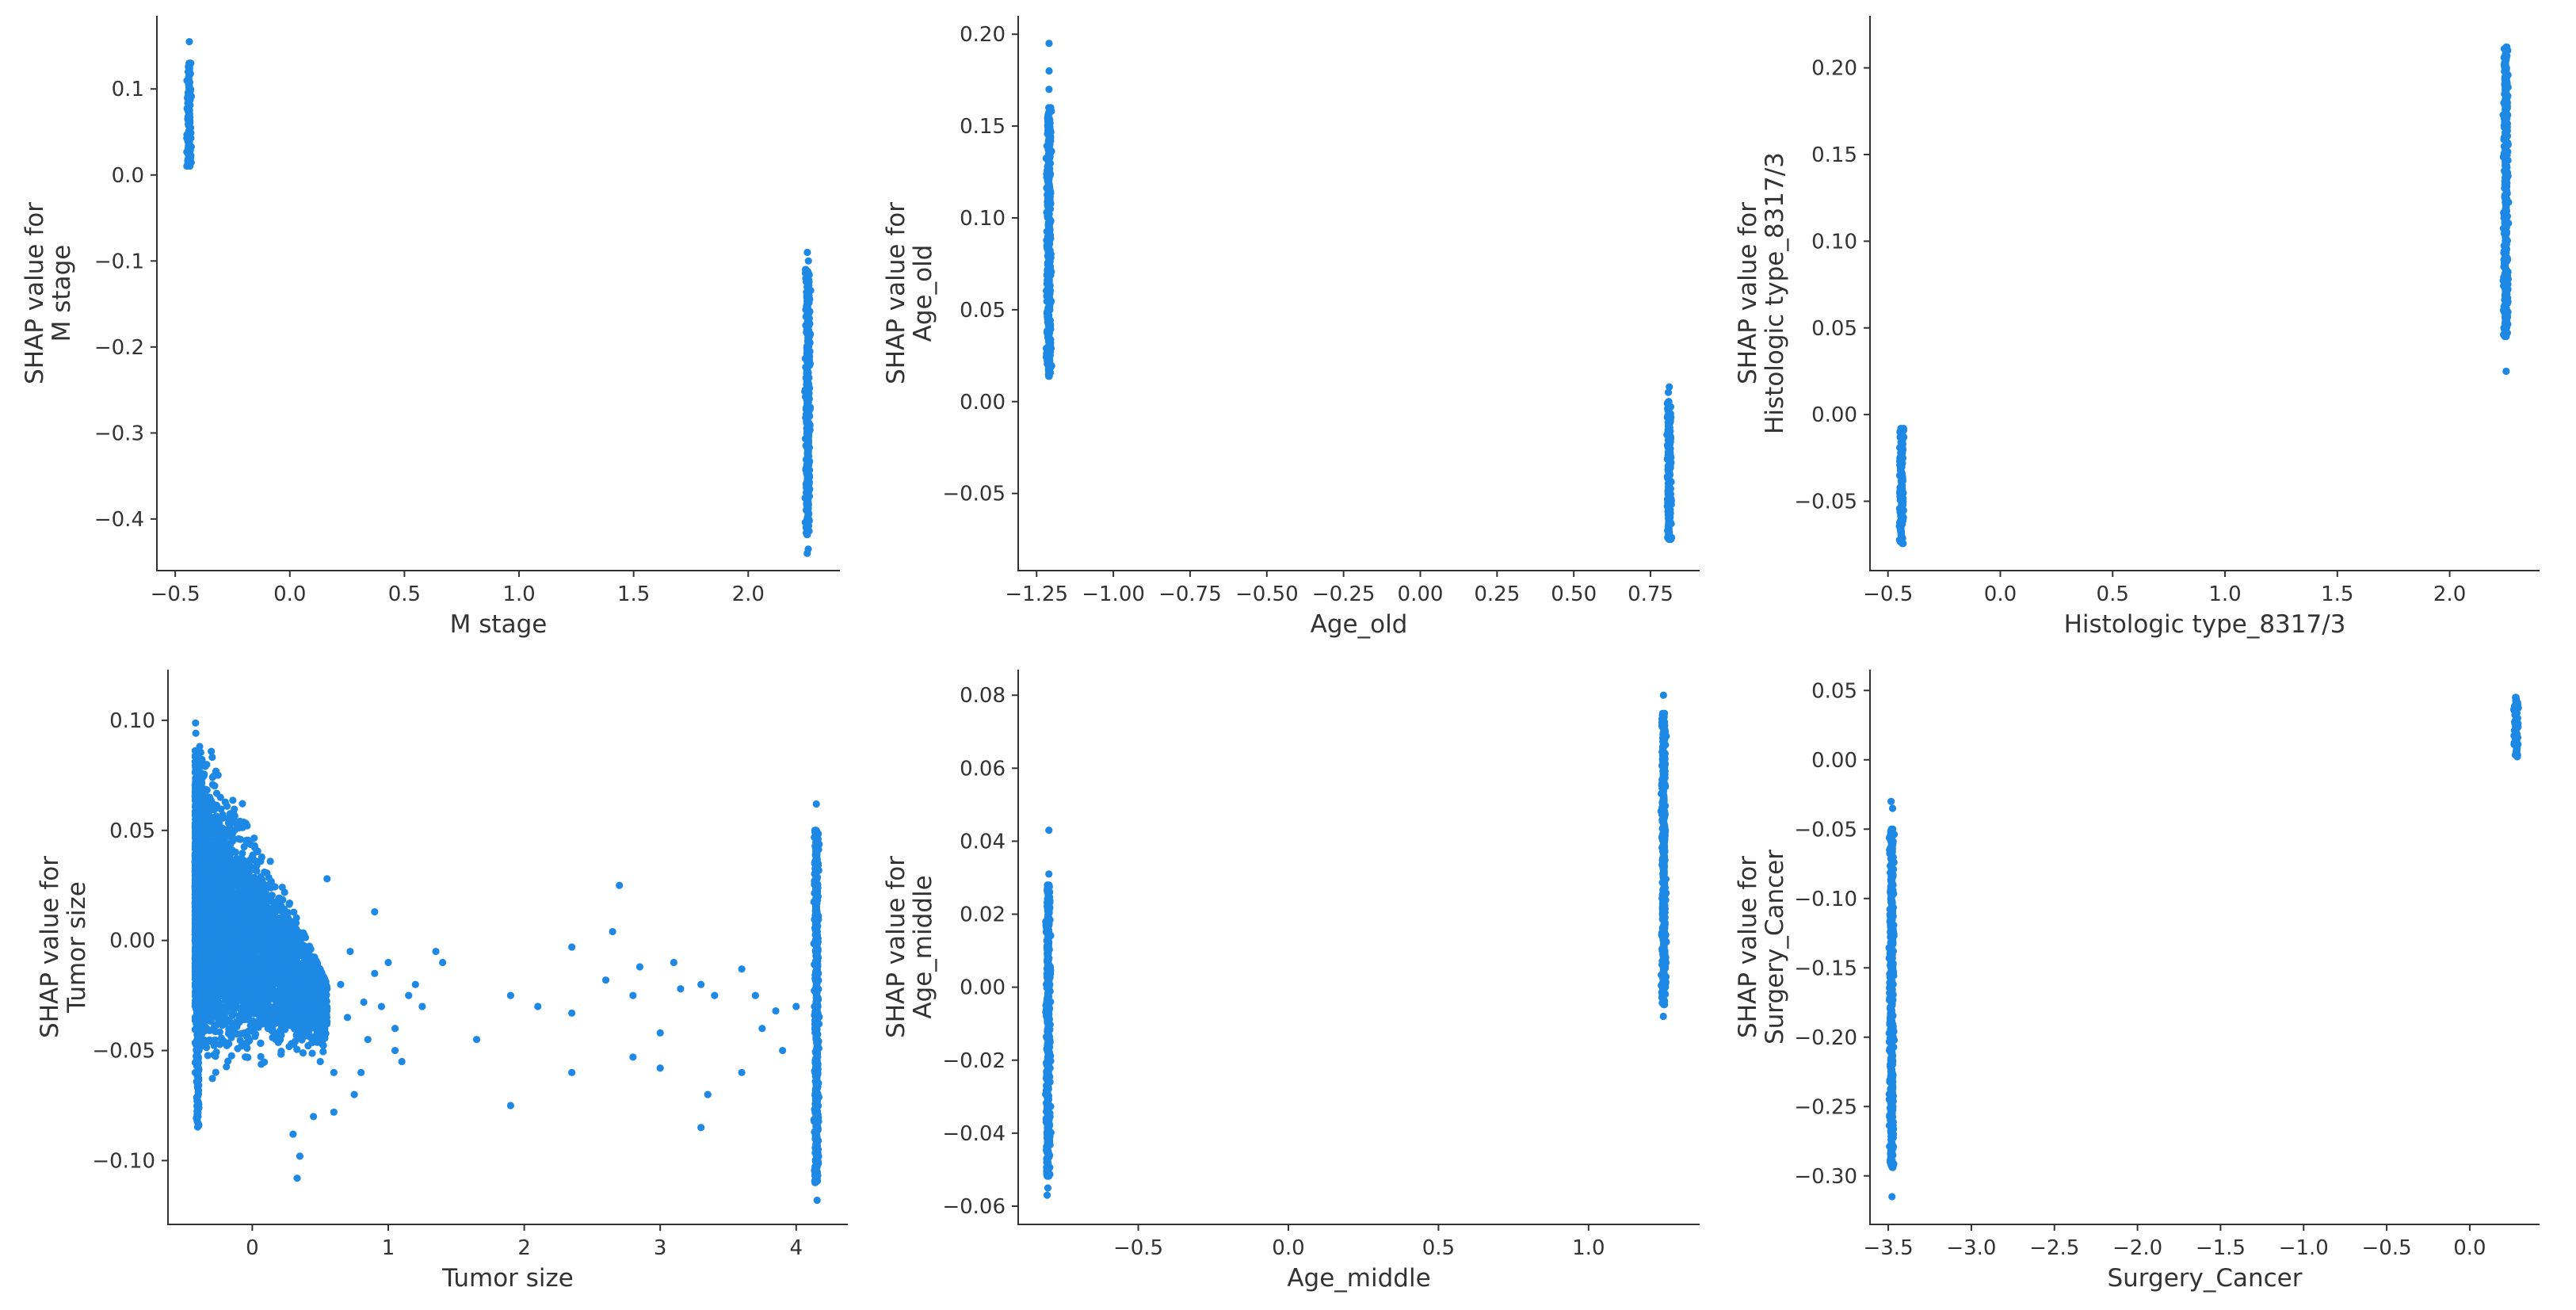 Image resolution: width=2576 pixels, height=1310 pixels. Describe the element at coordinates (524, 1248) in the screenshot. I see `x-tick-label: 2` at that location.